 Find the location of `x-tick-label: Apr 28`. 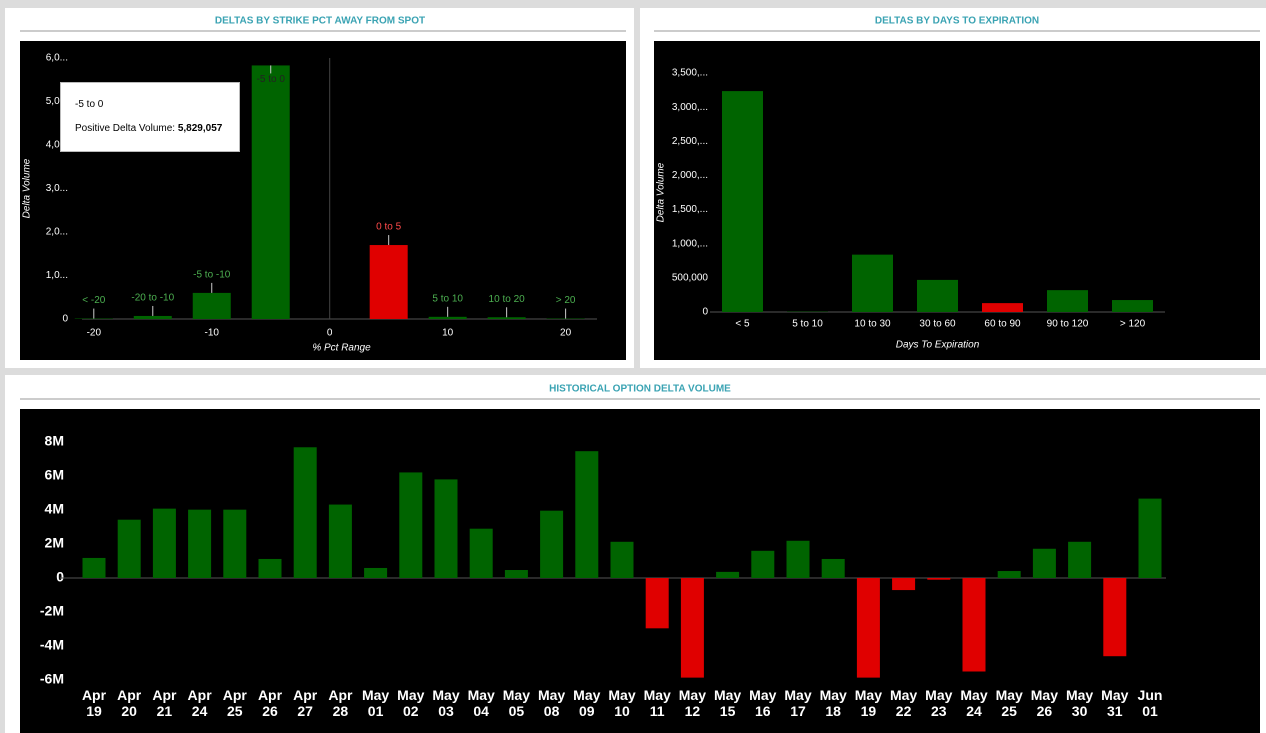

x-tick-label: Apr 28 is located at coordinates (340, 703).